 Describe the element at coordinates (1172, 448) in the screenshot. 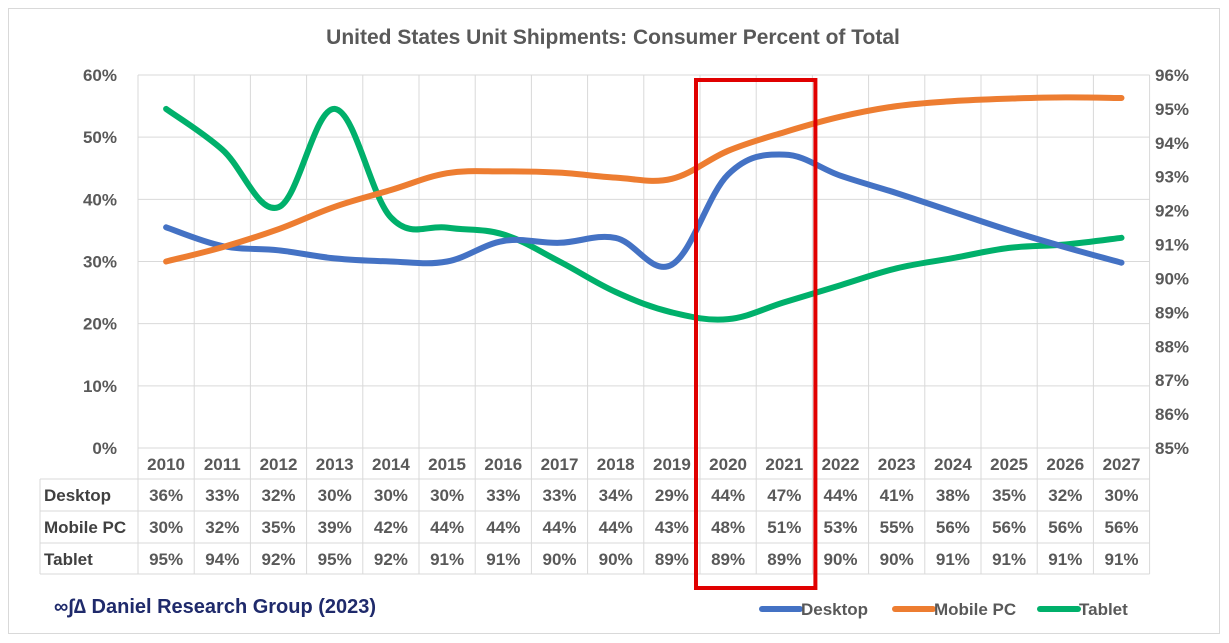

I see `right-axis-tick-label: 85%` at that location.